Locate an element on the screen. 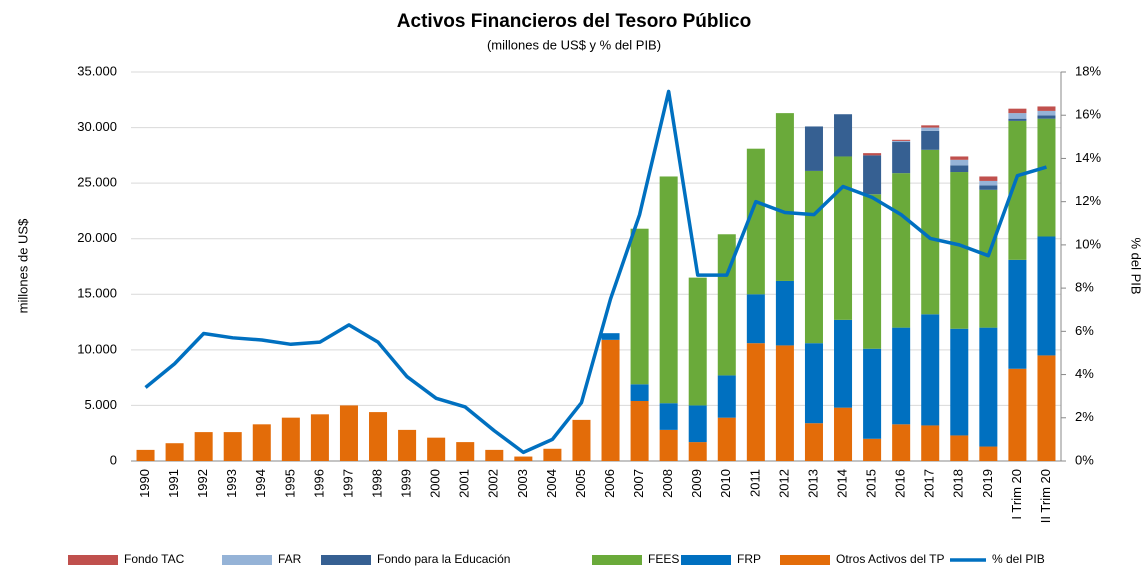 The height and width of the screenshot is (569, 1148). x-tick-label: 2010 is located at coordinates (725, 483).